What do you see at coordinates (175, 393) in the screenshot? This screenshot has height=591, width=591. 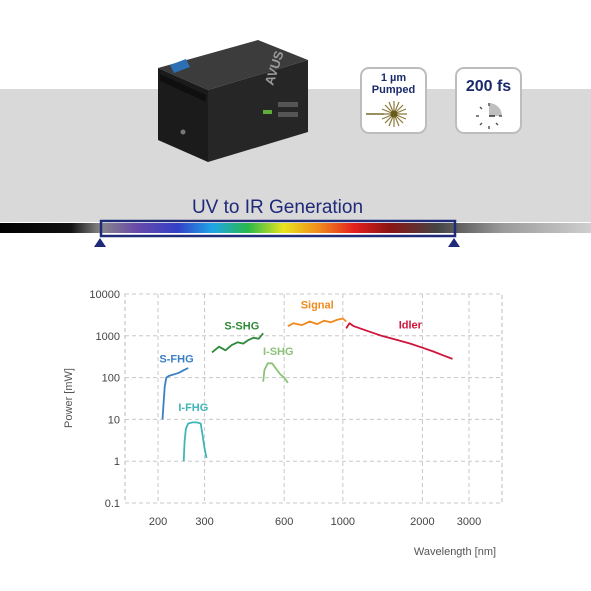 I see `series-line-s-fhg` at bounding box center [175, 393].